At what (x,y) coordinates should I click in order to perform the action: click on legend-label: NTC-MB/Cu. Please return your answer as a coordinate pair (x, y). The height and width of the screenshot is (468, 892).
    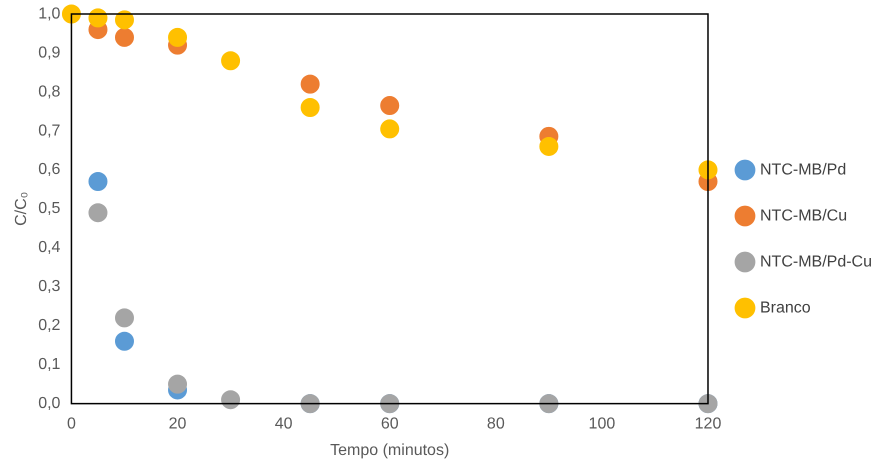
    Looking at the image, I should click on (804, 215).